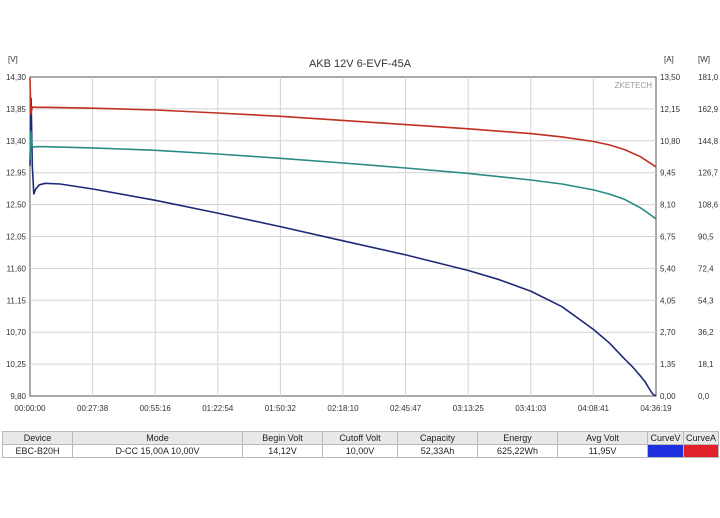  I want to click on header-energy: Energy, so click(517, 438).